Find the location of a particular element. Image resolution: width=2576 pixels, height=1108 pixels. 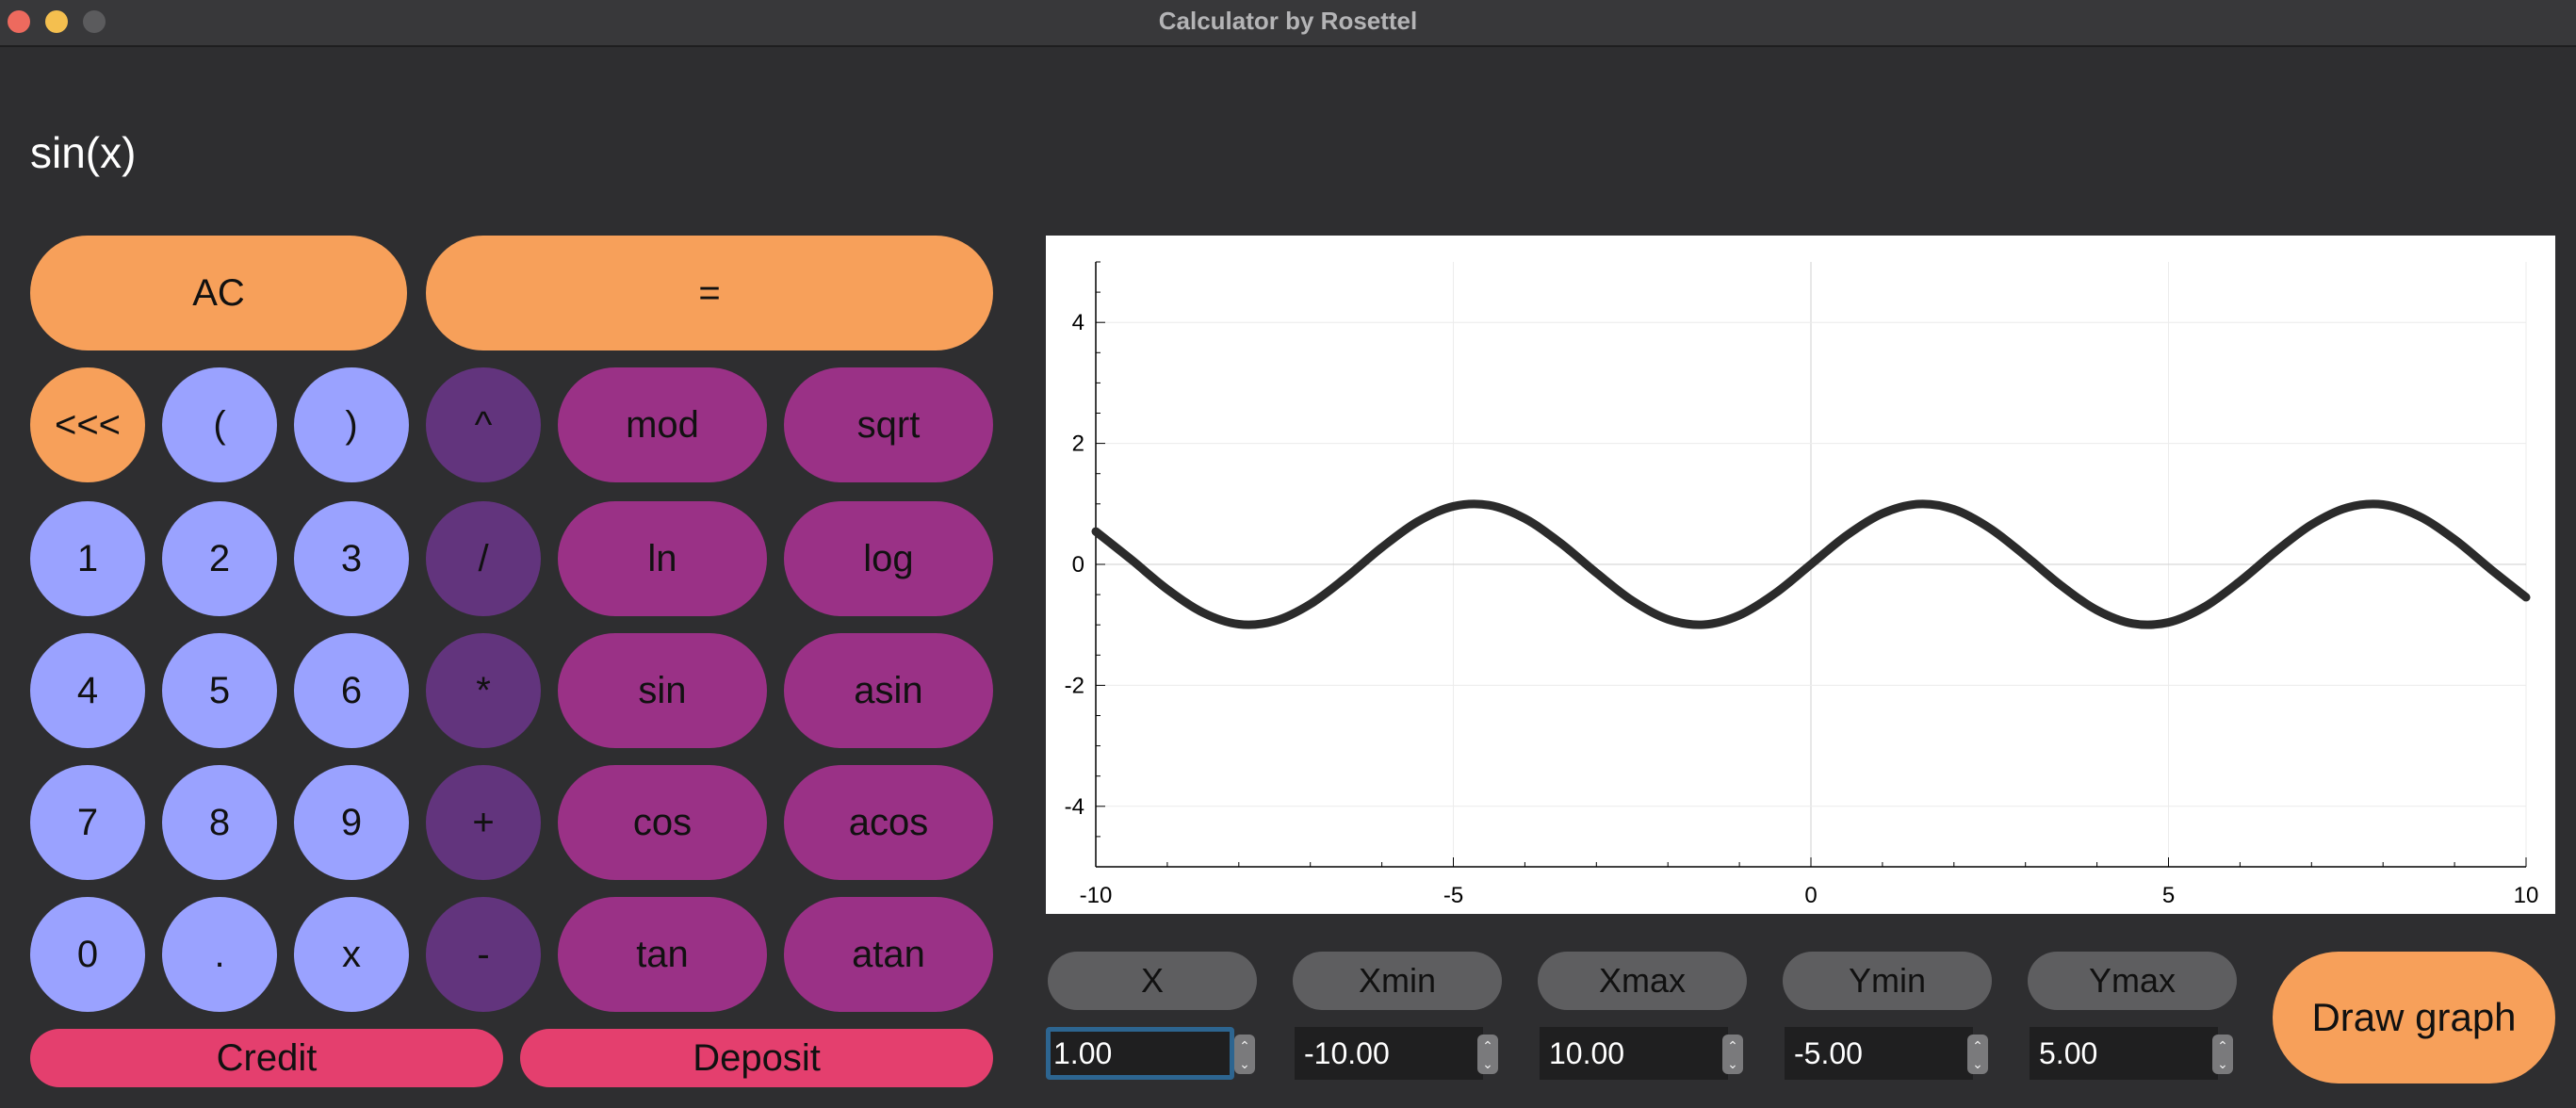

credit-button: Credit is located at coordinates (266, 1058).